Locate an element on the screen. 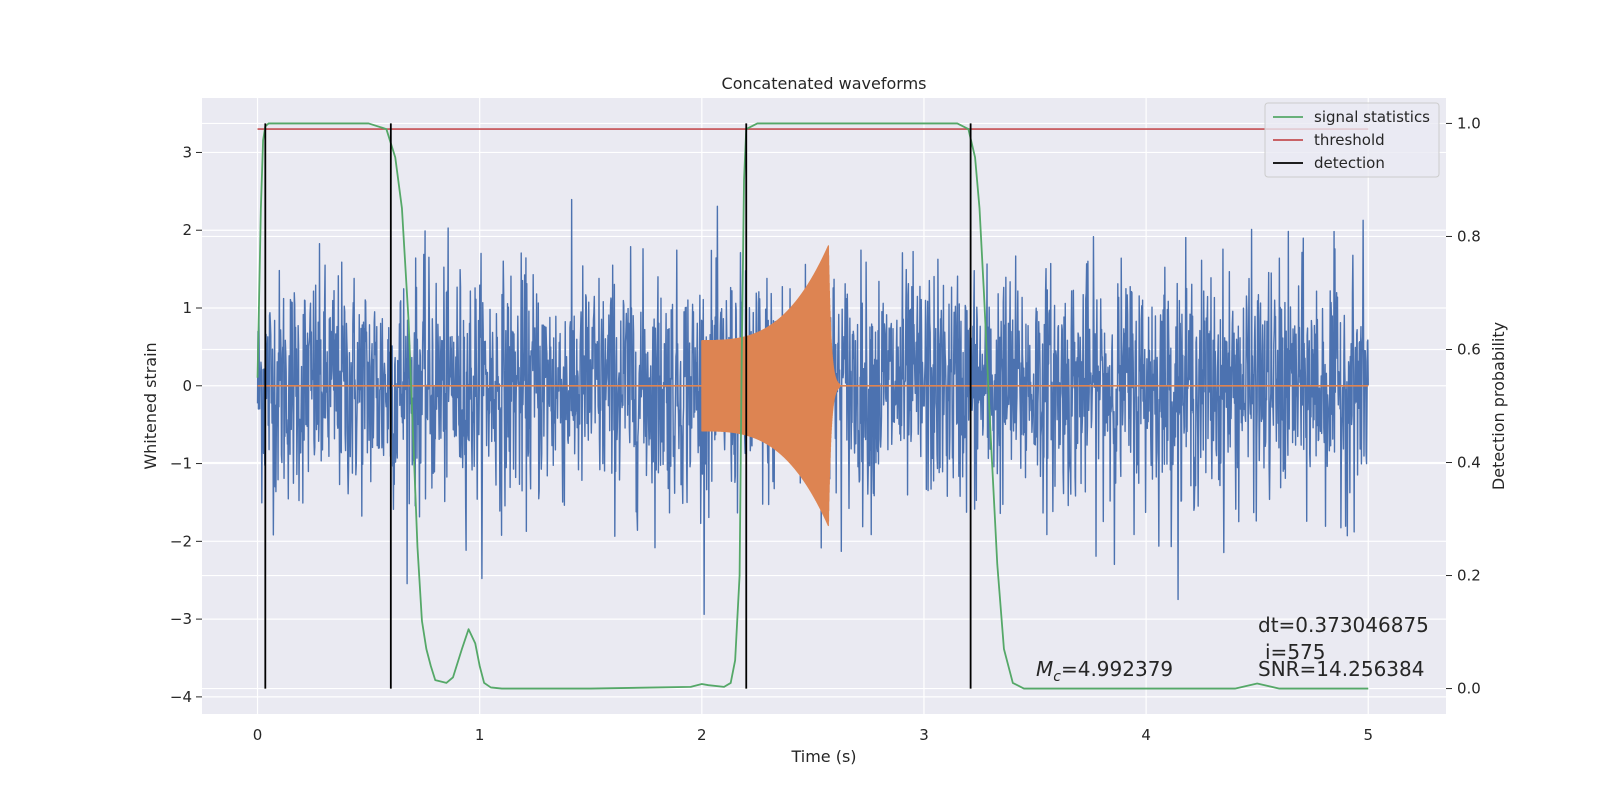 The height and width of the screenshot is (804, 1600). x-axis-ticks: 0 1 2 3 4 5 is located at coordinates (813, 735).